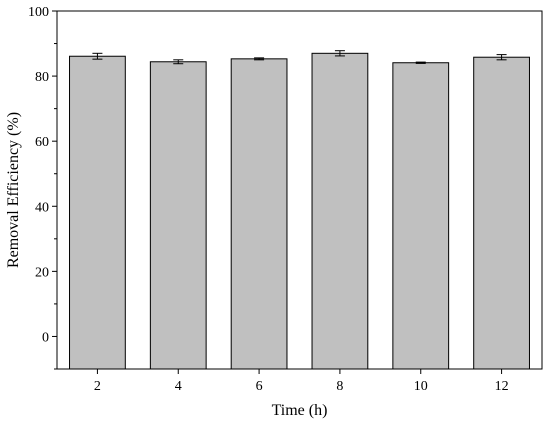 This screenshot has width=550, height=422. Describe the element at coordinates (178, 386) in the screenshot. I see `x-tick-label: 4` at that location.